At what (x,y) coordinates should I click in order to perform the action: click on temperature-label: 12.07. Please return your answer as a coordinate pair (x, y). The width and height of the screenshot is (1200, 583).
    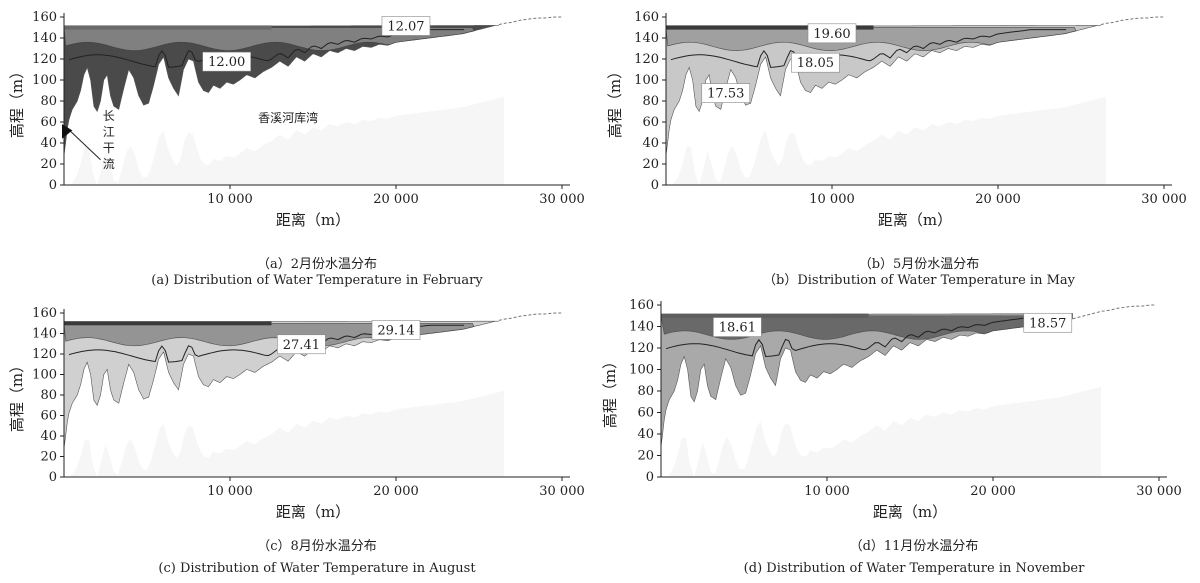
    Looking at the image, I should click on (405, 26).